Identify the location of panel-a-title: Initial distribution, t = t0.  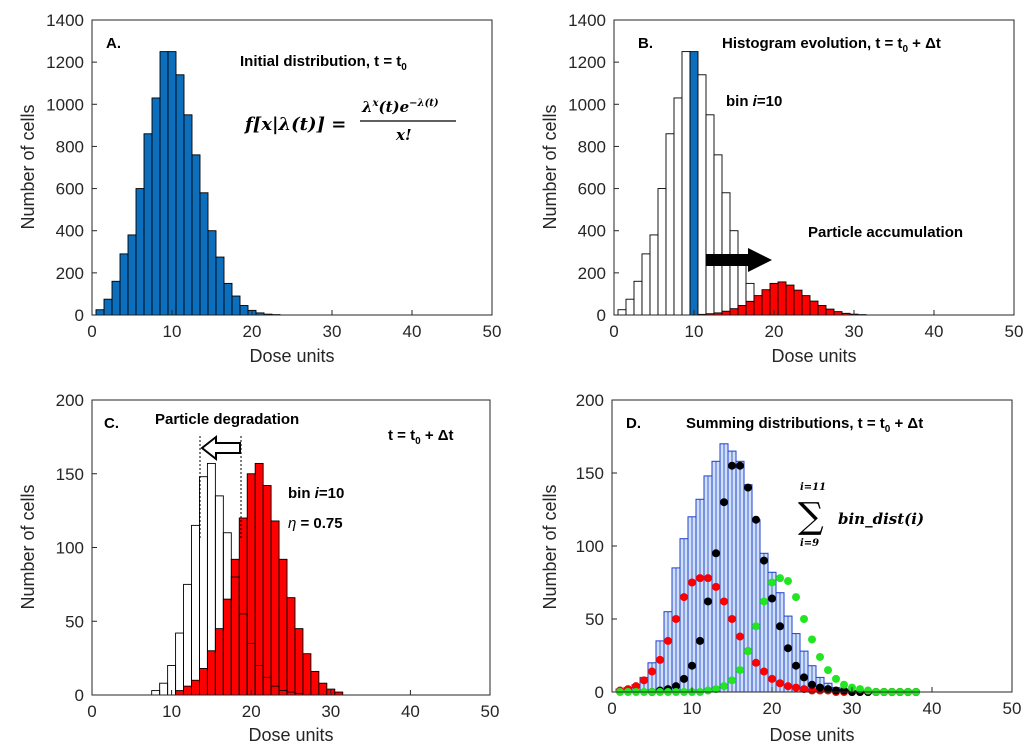
(323, 63).